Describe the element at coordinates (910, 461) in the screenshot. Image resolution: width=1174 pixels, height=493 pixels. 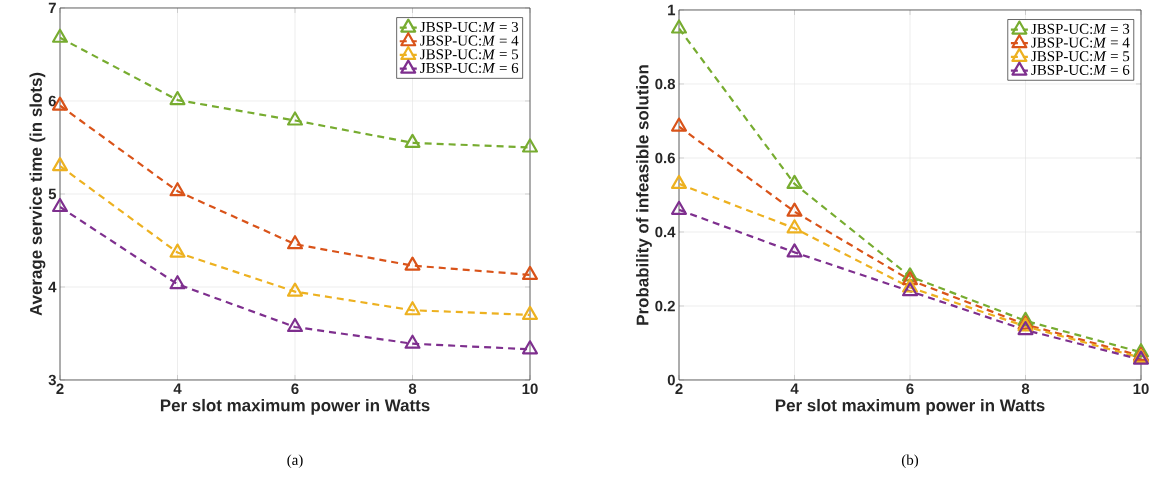
I see `text: (b)` at that location.